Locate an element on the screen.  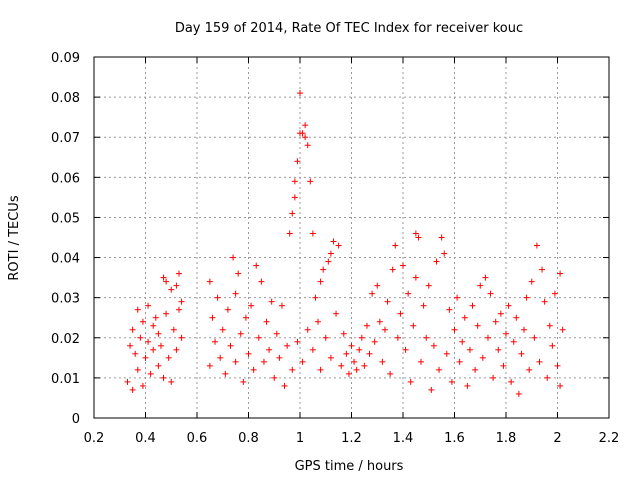
y-tick-label: 0.04 is located at coordinates (65, 259).